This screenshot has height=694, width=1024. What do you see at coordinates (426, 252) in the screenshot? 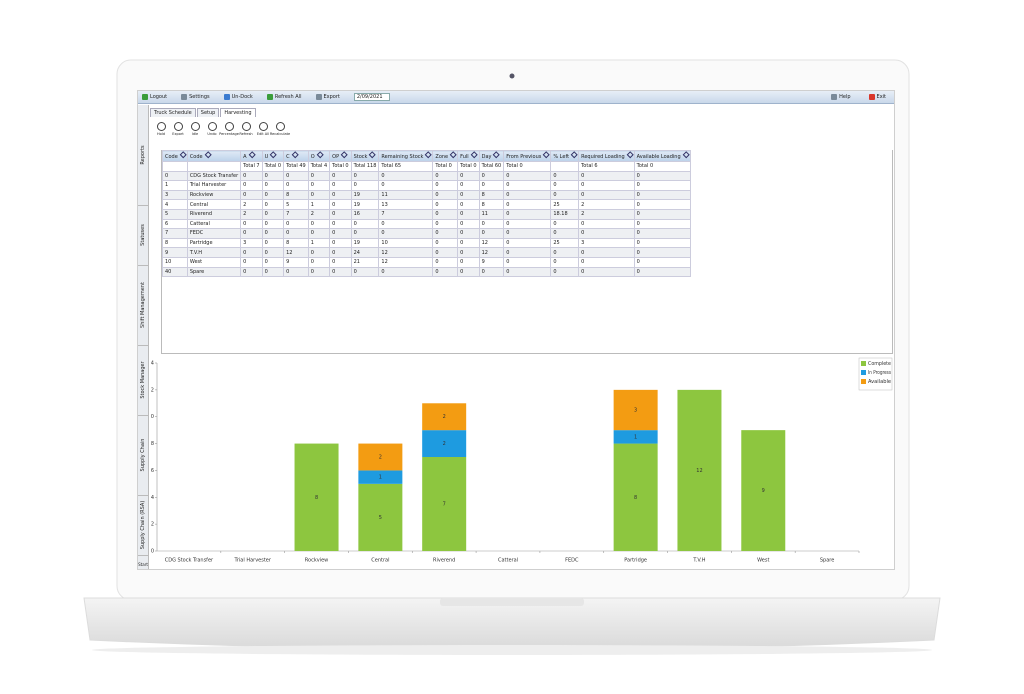
I see `table-row: 9 T.V.H 0 0 12 0 0 24 12 0 0 12 0 0 0 0` at bounding box center [426, 252].